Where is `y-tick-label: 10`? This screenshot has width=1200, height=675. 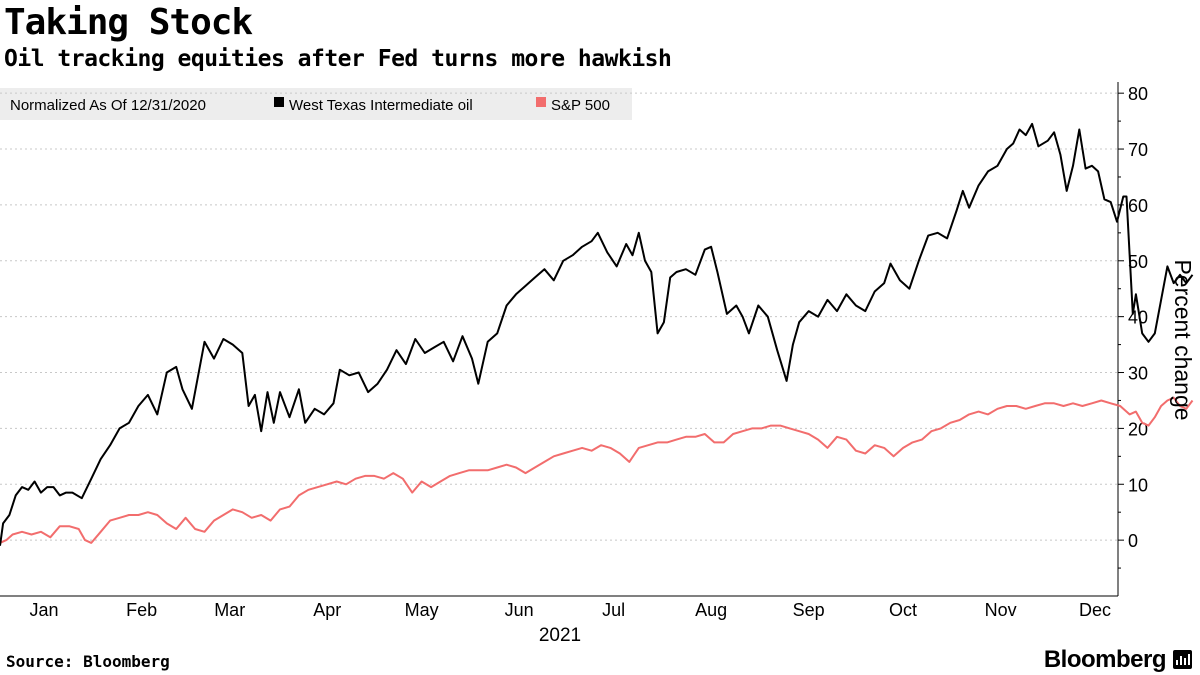
y-tick-label: 10 is located at coordinates (1138, 485).